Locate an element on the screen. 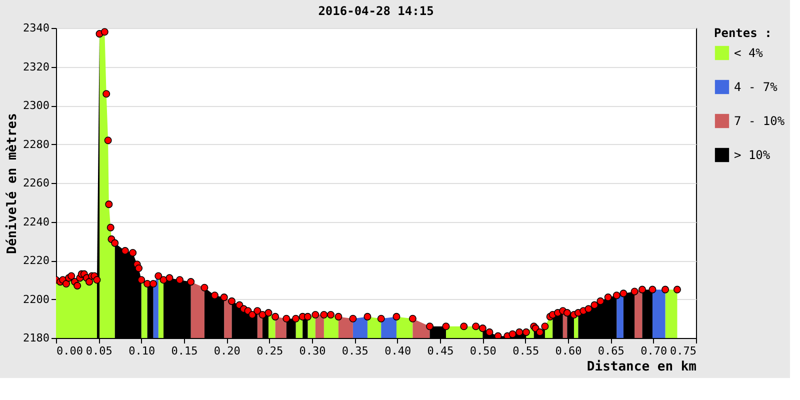  y-tick-label: 2180 is located at coordinates (36, 338).